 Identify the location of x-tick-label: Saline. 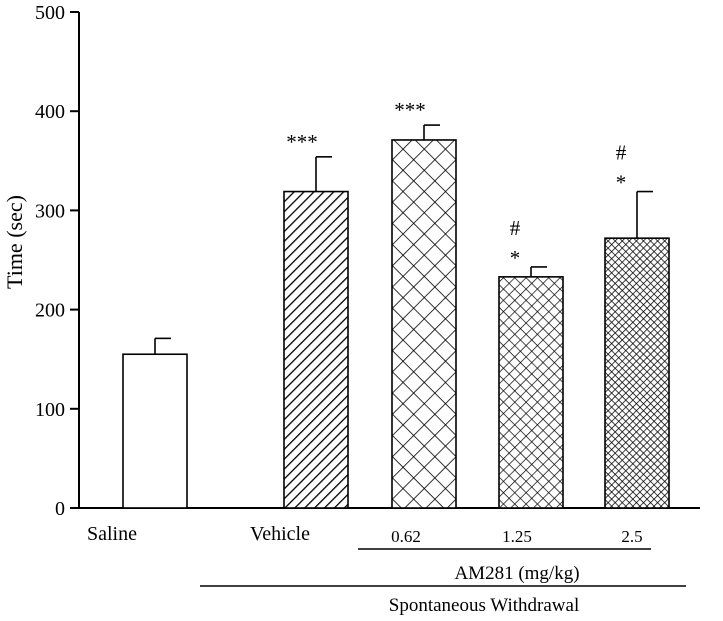
(112, 534).